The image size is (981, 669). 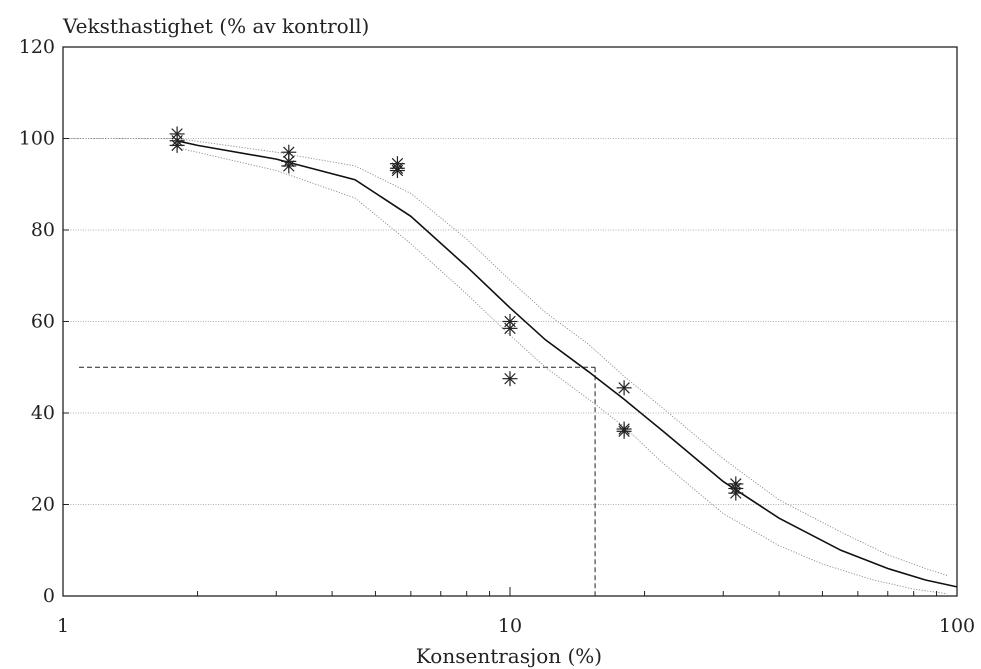 I want to click on y-tick-label-40: 40, so click(x=43, y=413).